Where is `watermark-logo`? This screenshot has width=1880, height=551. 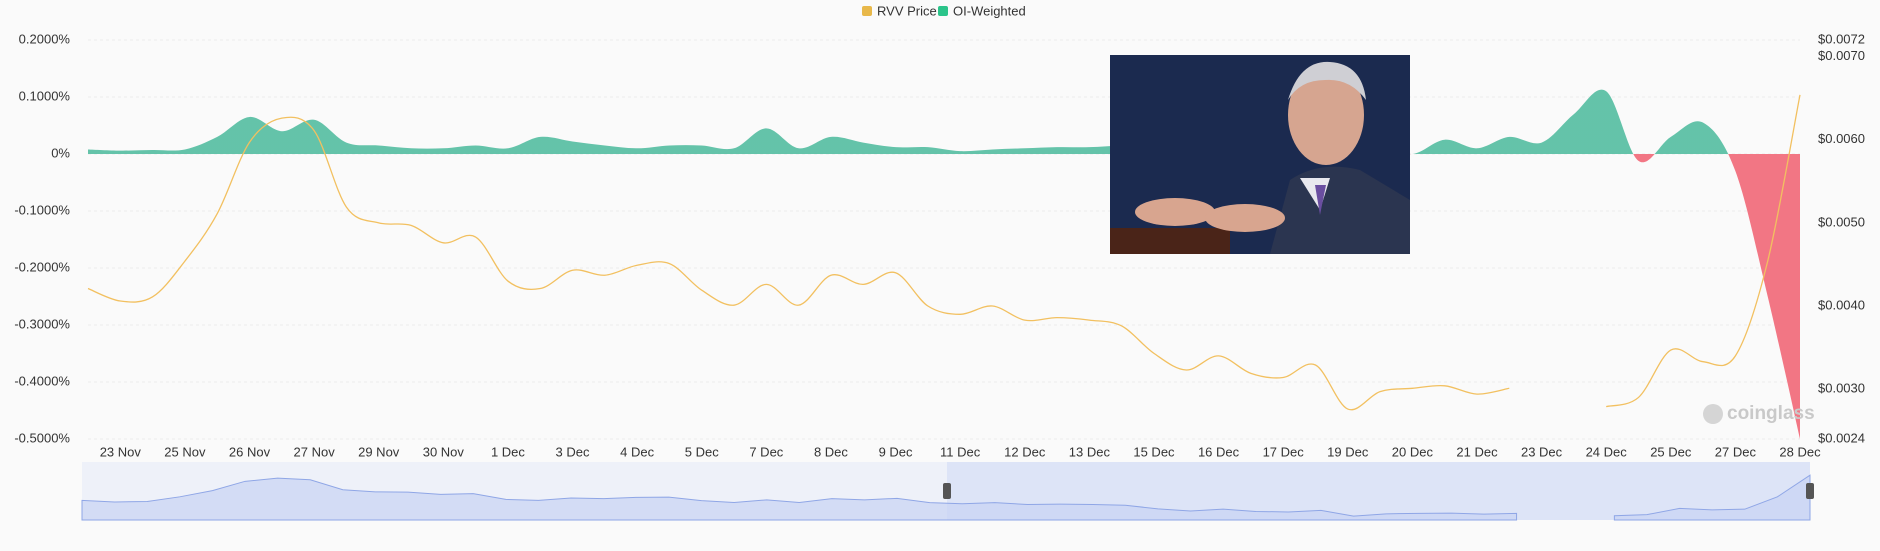
watermark-logo is located at coordinates (1713, 414).